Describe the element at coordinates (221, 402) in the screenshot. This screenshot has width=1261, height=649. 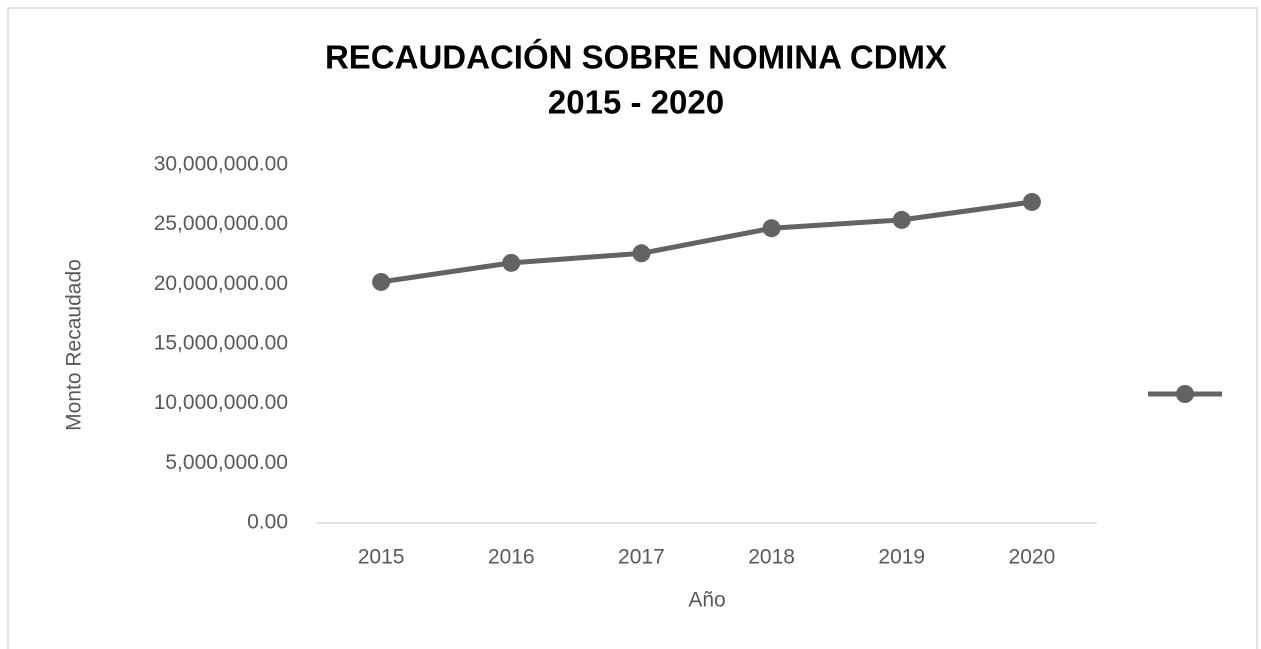
I see `y-tick-label: 10,000,000.00` at that location.